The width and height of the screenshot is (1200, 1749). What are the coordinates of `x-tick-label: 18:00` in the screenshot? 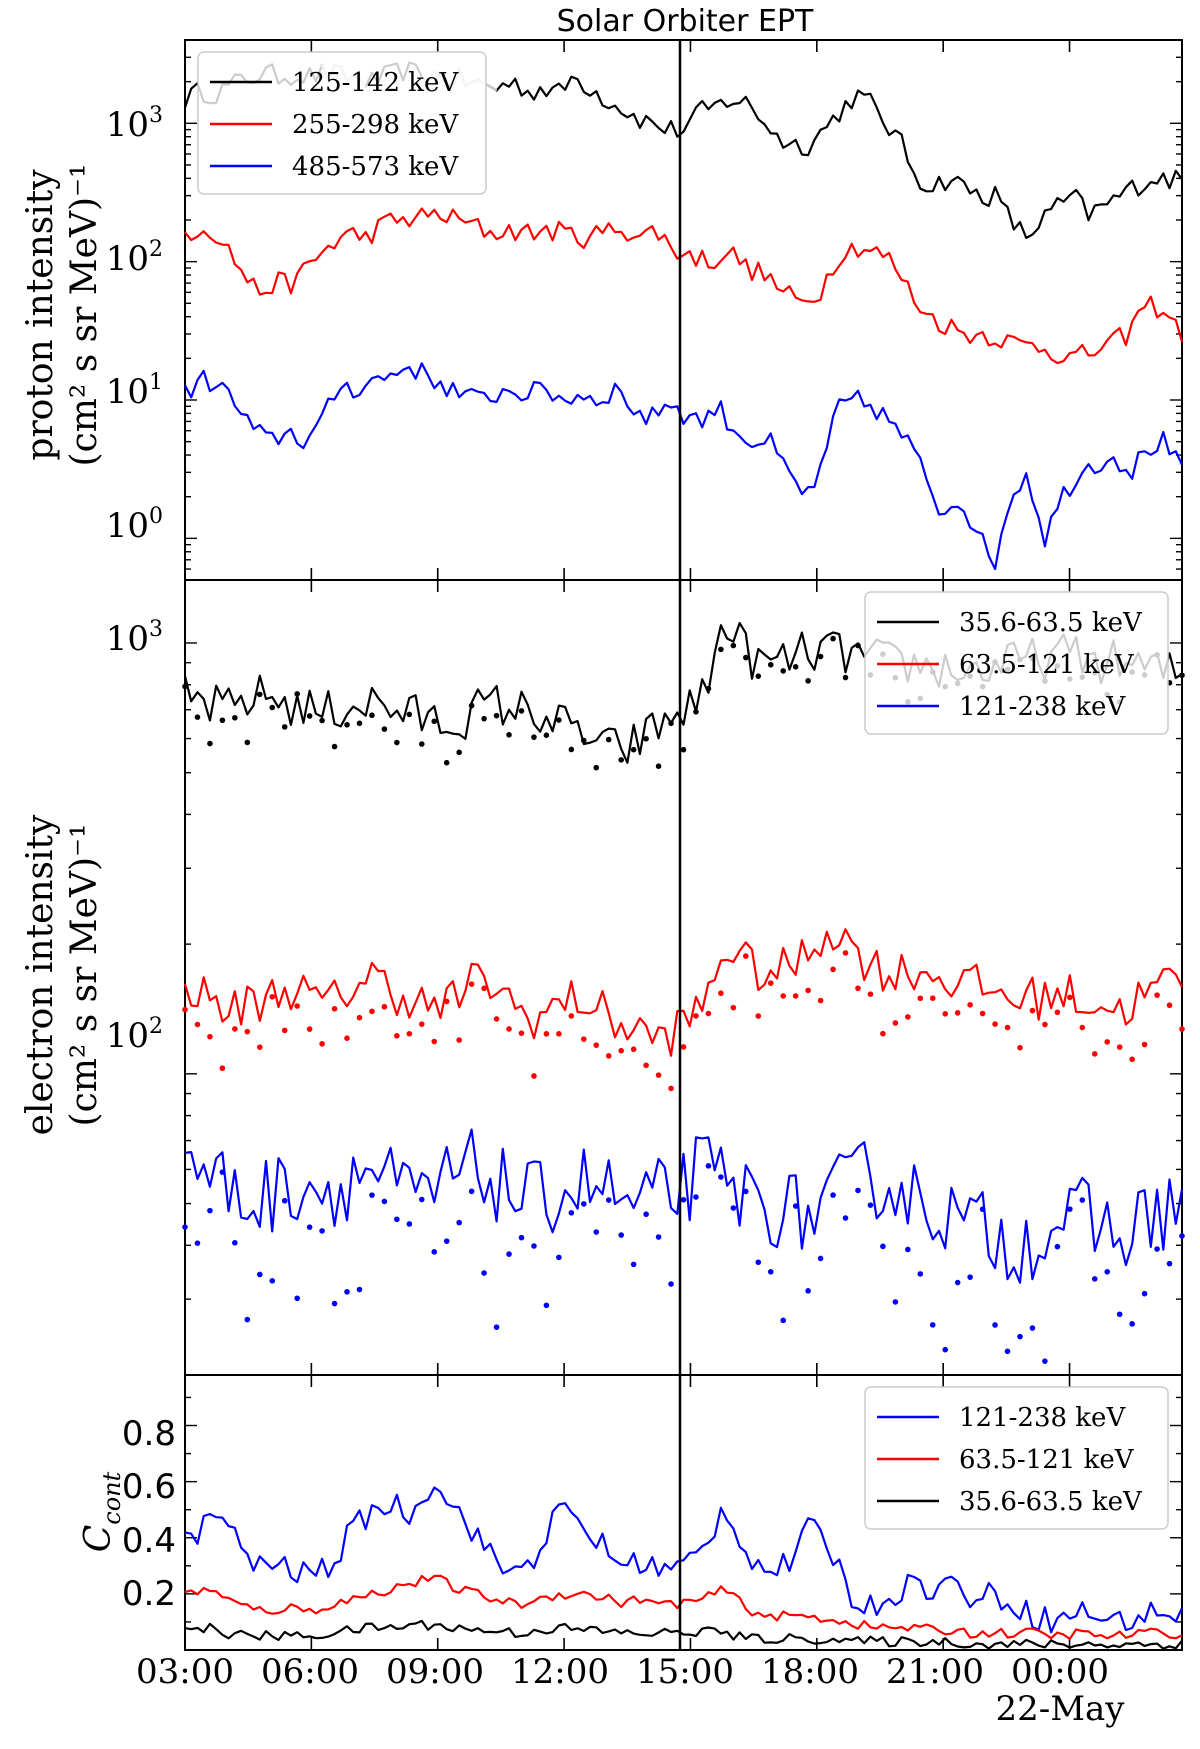 It's located at (810, 1672).